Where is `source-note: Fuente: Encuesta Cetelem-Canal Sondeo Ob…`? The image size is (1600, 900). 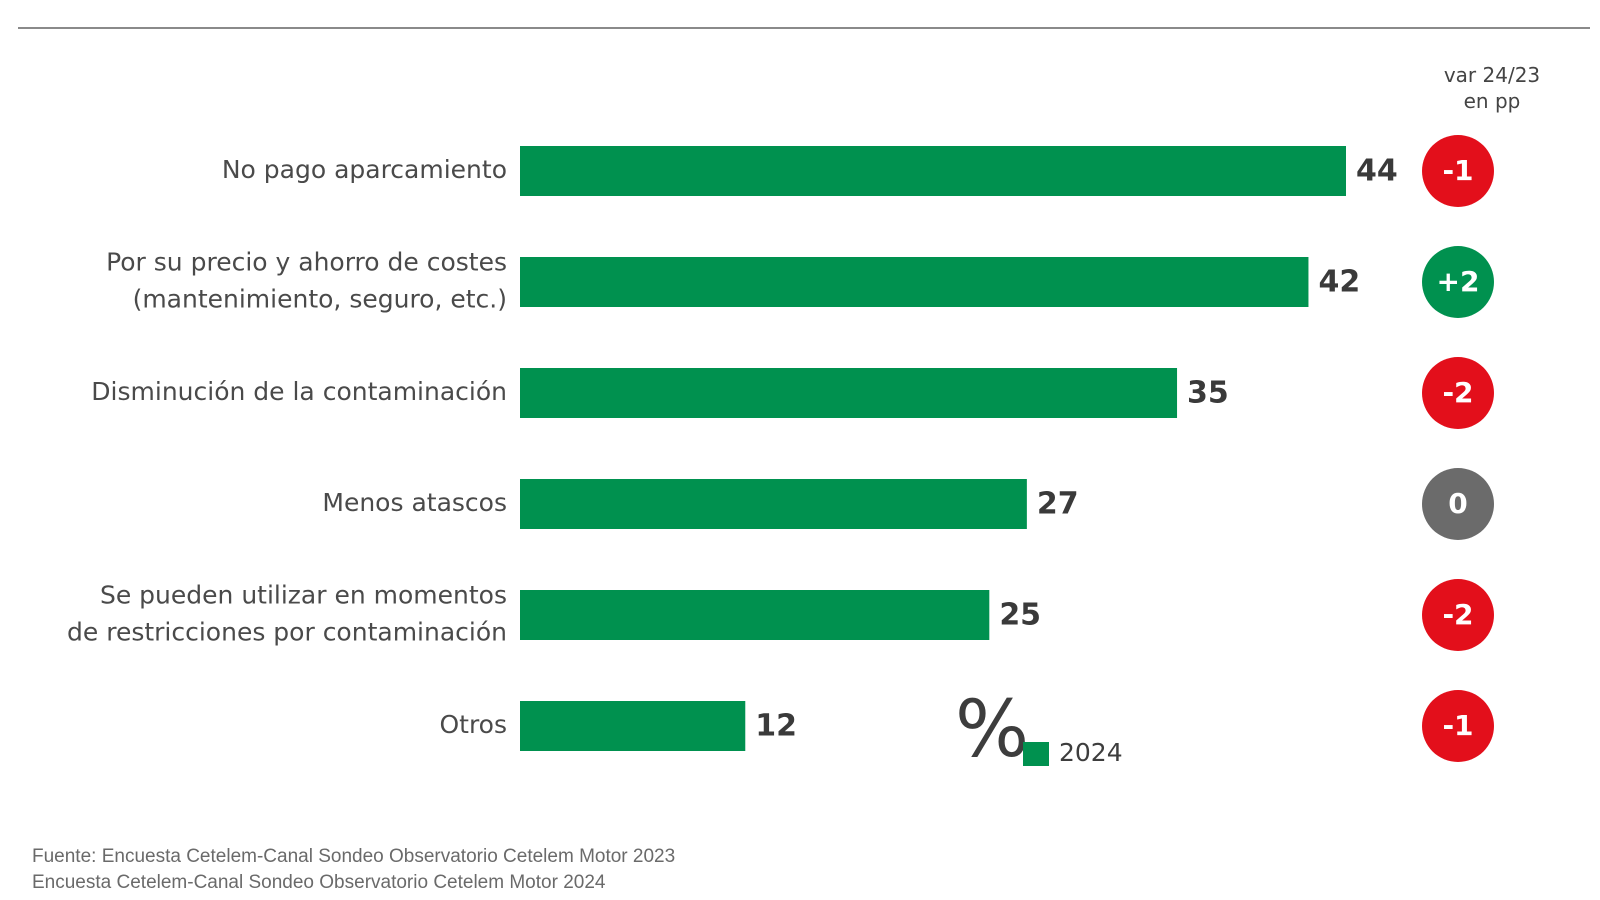 source-note: Fuente: Encuesta Cetelem-Canal Sondeo Ob… is located at coordinates (353, 870).